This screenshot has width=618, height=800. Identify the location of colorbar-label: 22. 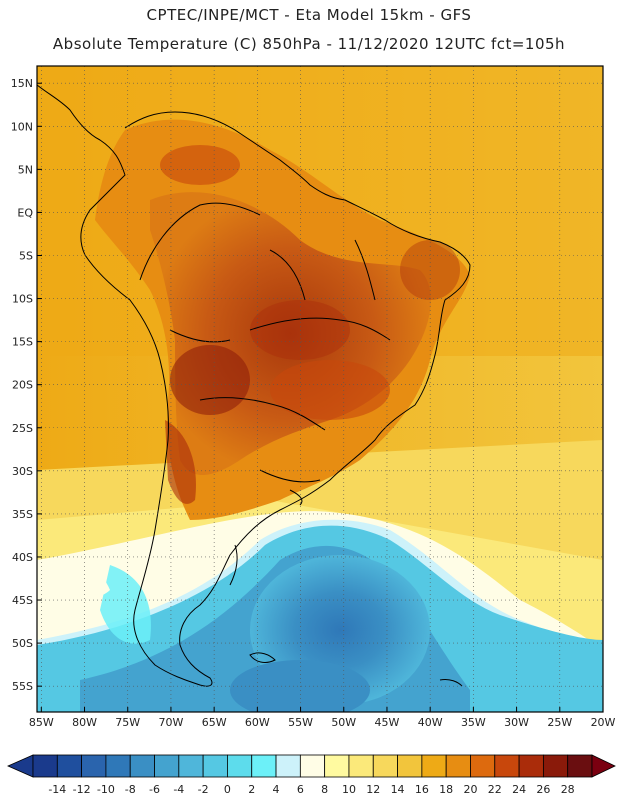
(495, 789).